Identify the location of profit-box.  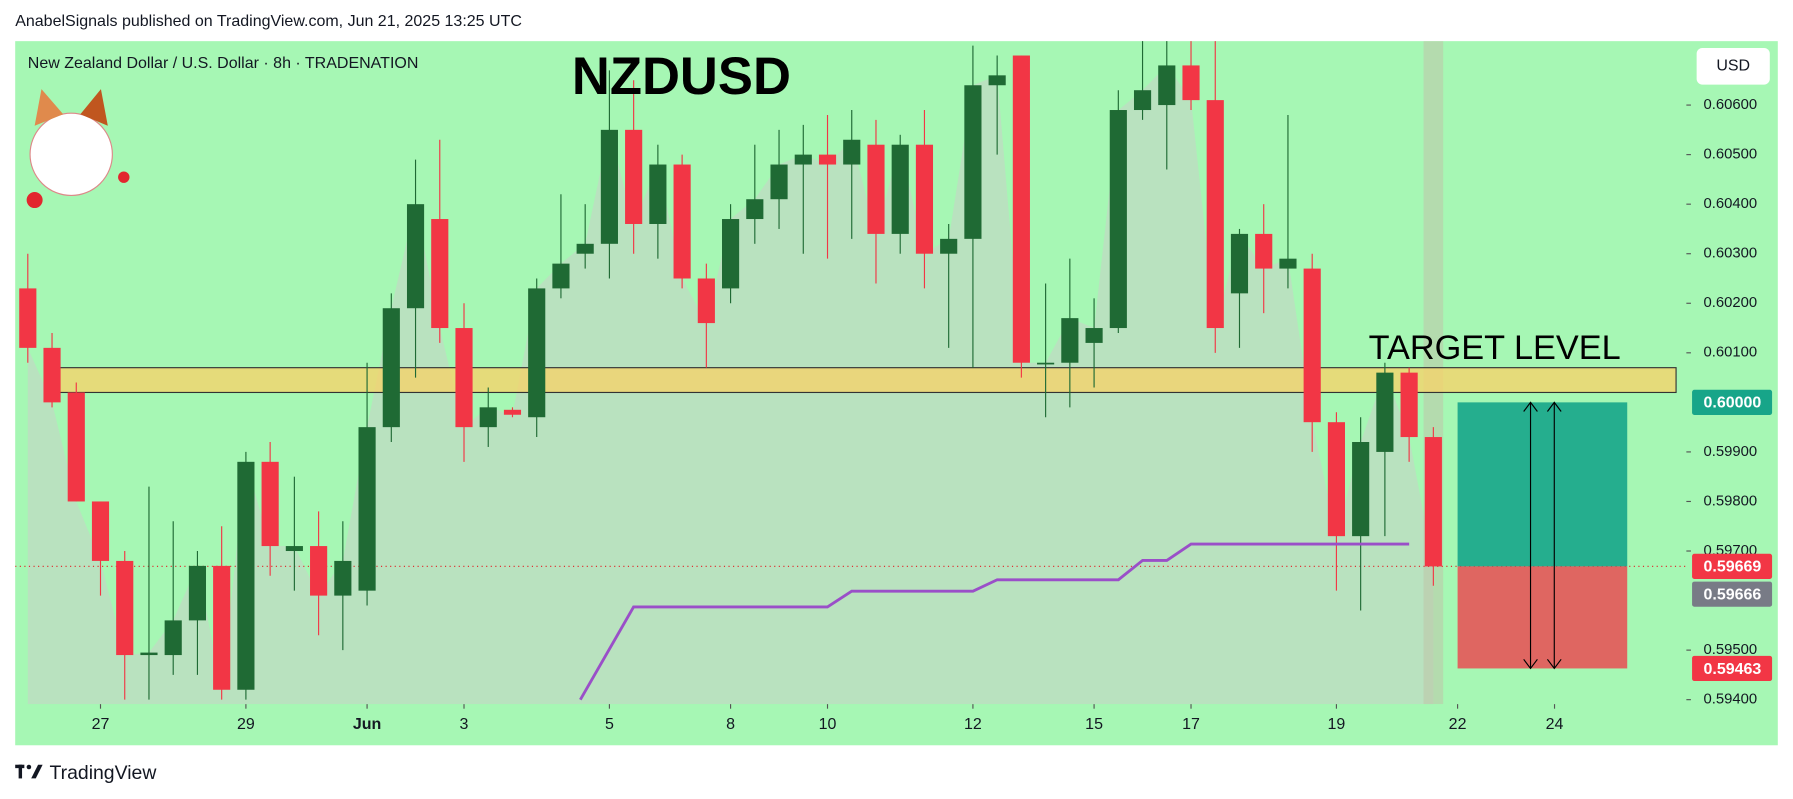
(1542, 484).